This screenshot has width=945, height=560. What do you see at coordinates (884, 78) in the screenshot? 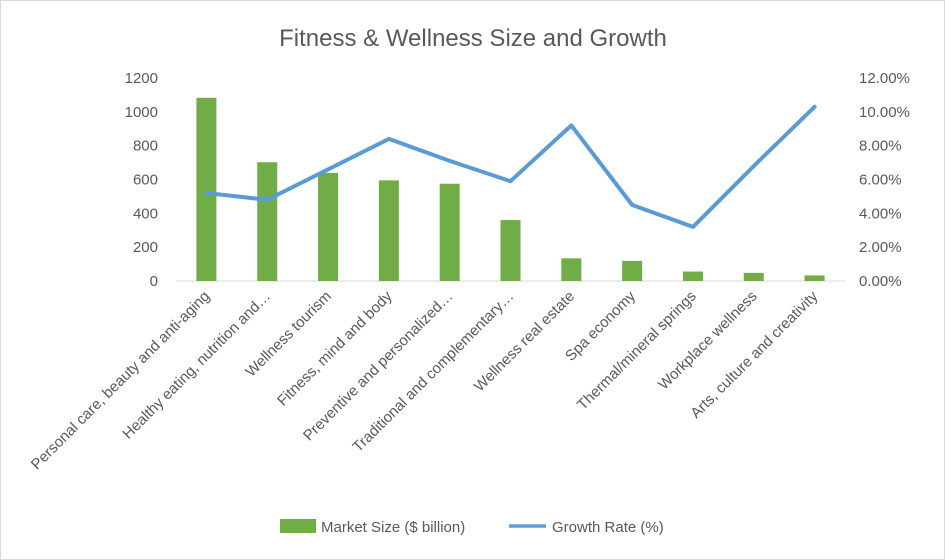
I see `right-axis-tick-label: 12.00%` at bounding box center [884, 78].